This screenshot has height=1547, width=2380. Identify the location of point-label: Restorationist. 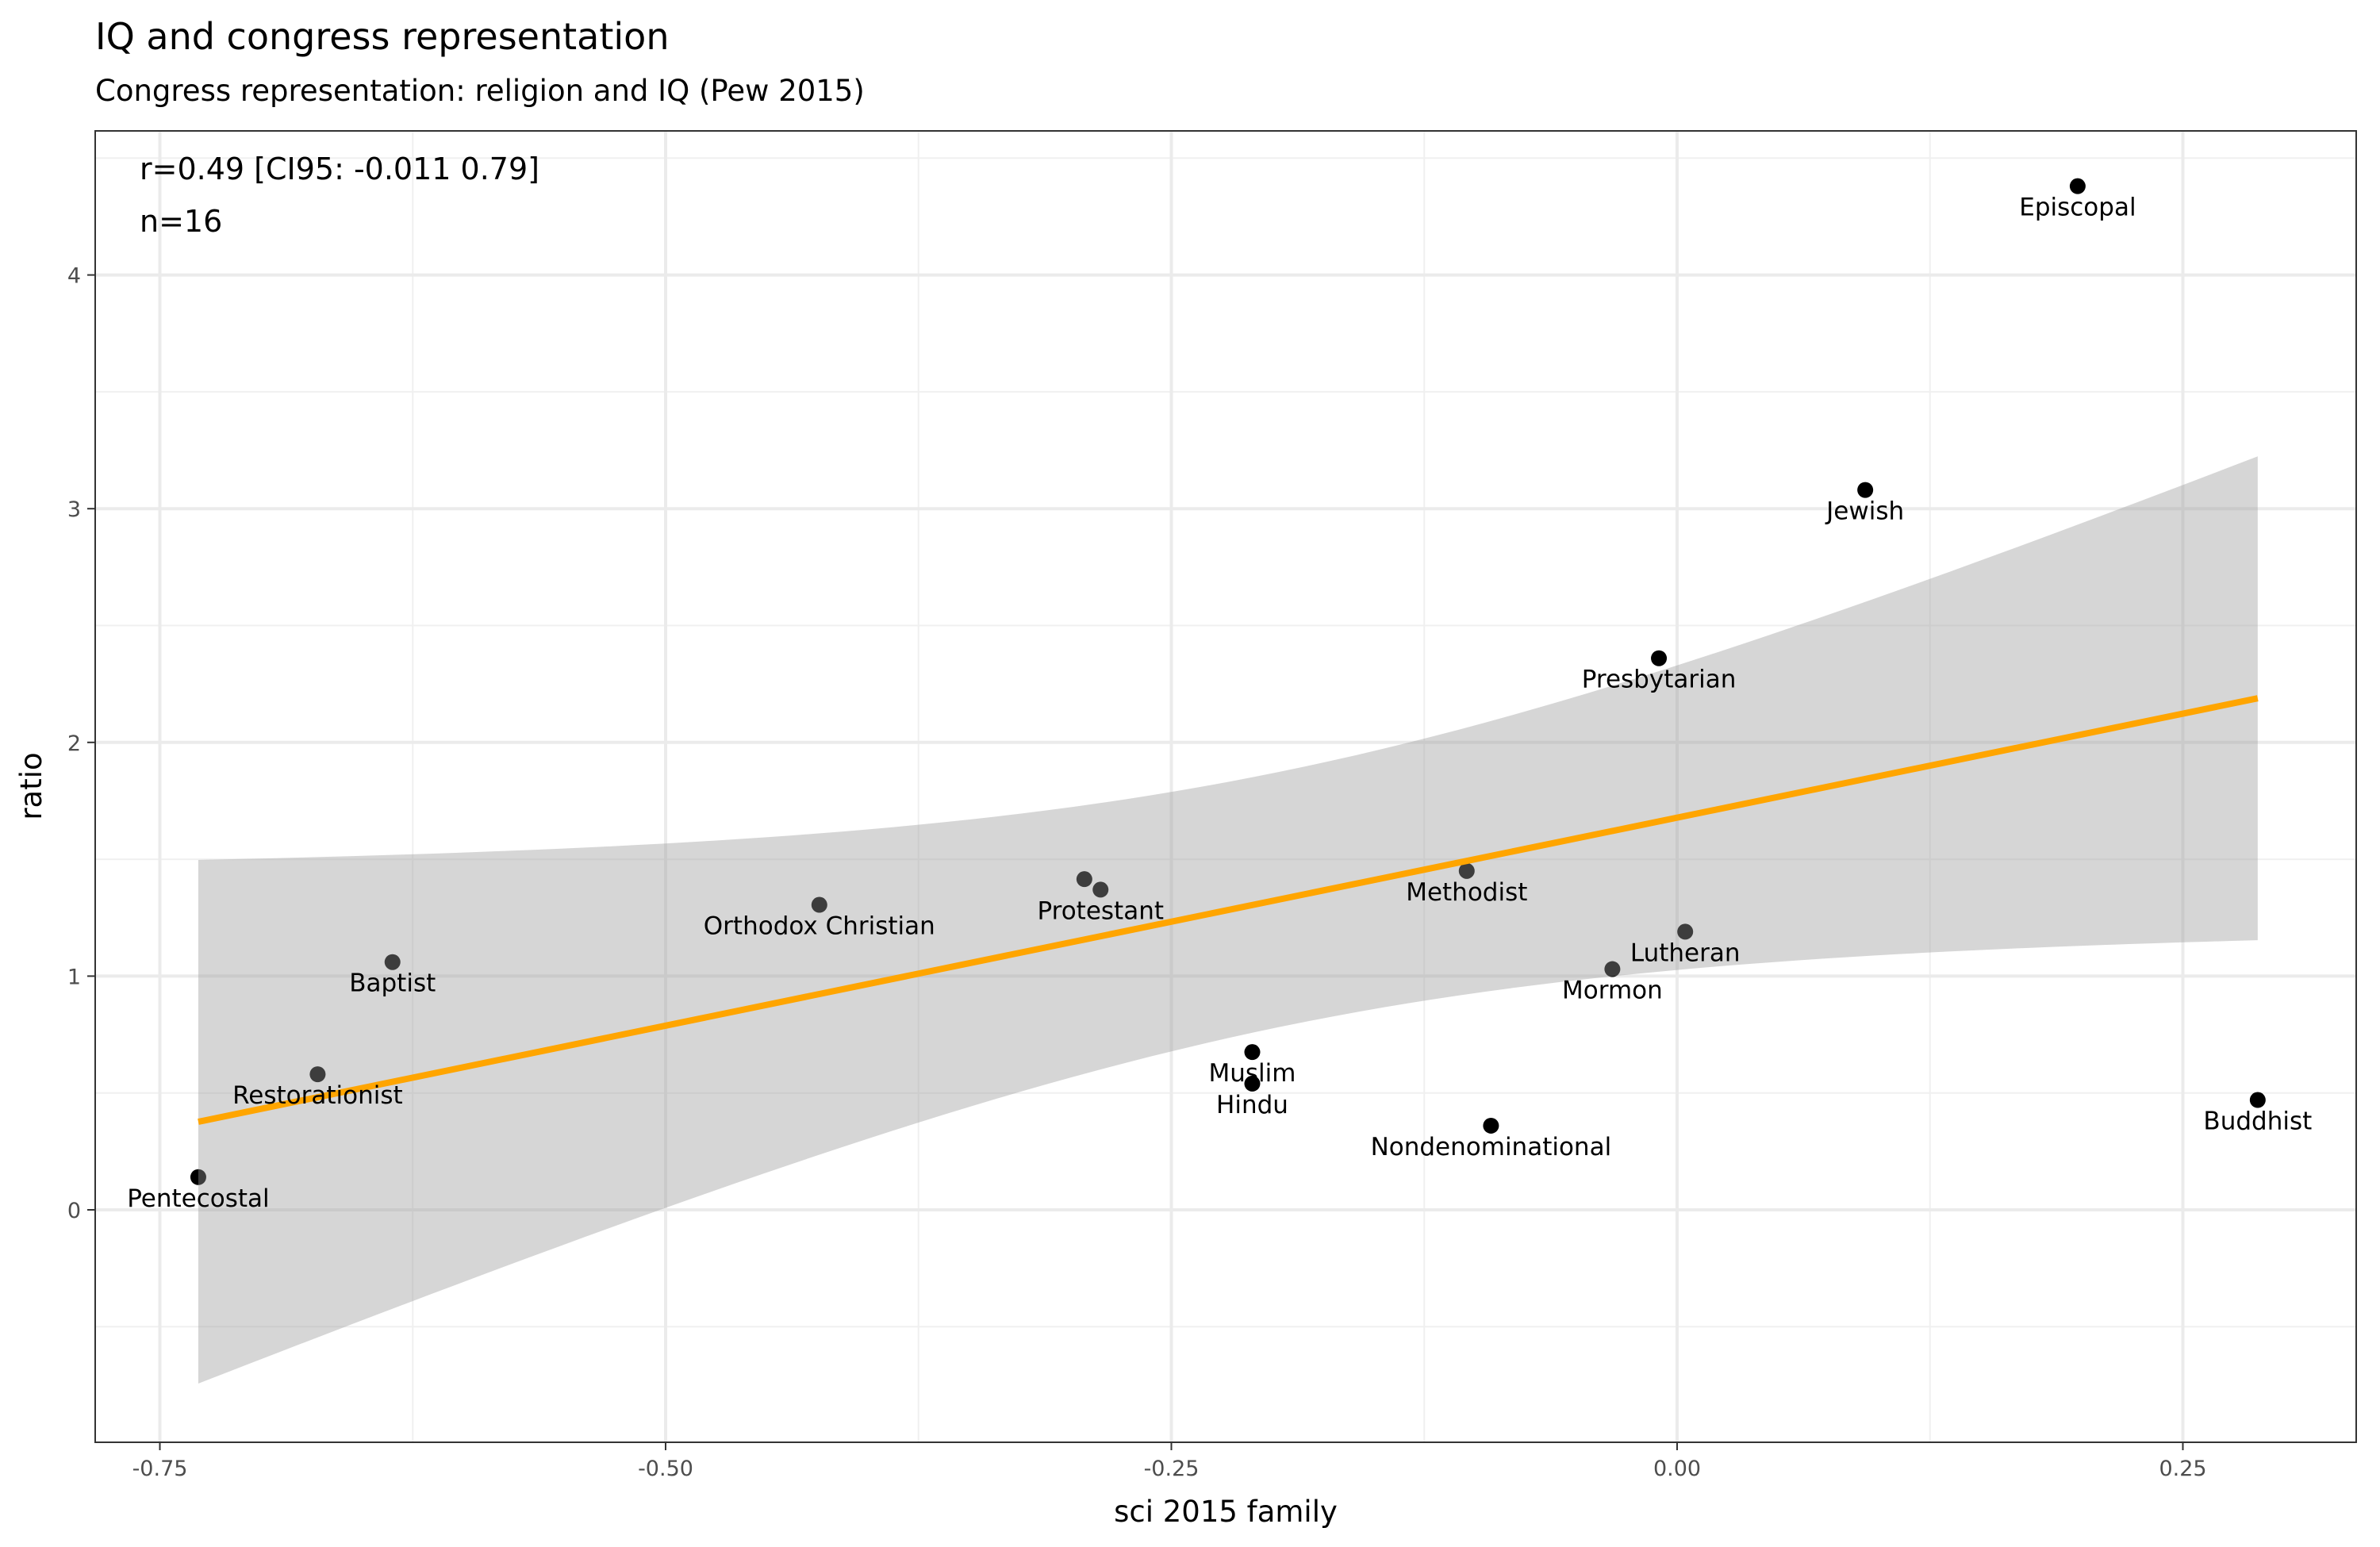
(317, 1095).